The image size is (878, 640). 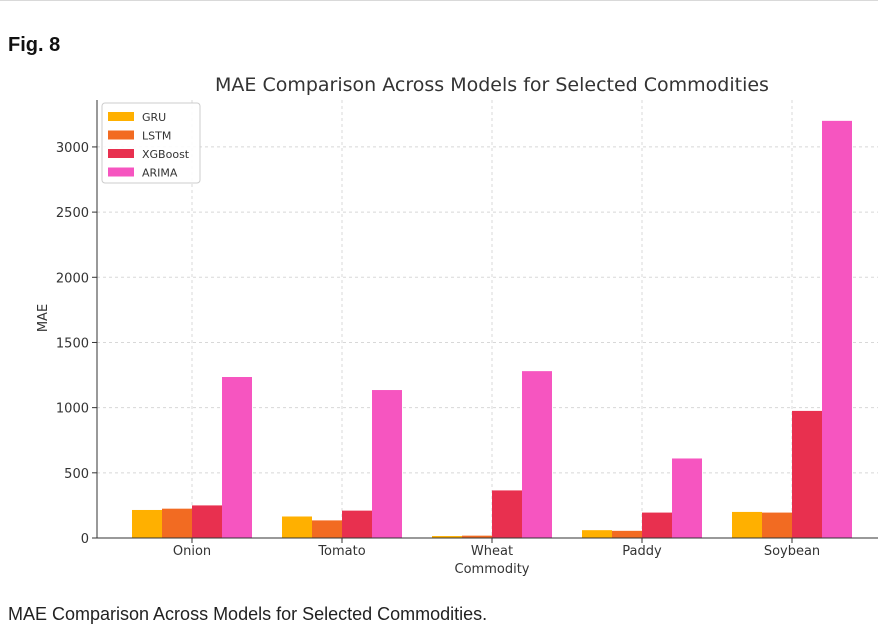 What do you see at coordinates (43, 318) in the screenshot?
I see `y-axis-label: MAE` at bounding box center [43, 318].